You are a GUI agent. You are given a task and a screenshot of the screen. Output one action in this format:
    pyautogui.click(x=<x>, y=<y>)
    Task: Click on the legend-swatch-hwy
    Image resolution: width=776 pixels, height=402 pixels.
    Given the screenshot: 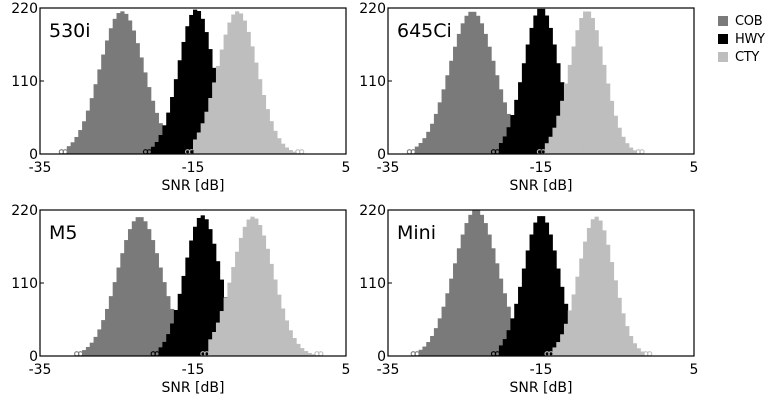 What is the action you would take?
    pyautogui.click(x=723, y=39)
    